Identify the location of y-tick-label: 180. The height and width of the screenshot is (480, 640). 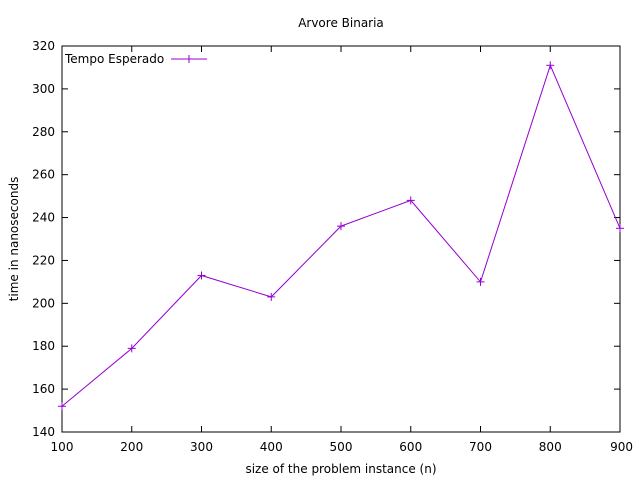
(43, 346).